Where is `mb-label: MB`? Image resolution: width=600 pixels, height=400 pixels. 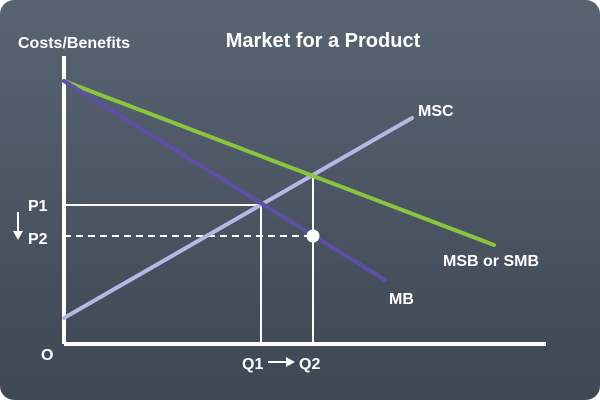 mb-label: MB is located at coordinates (401, 299).